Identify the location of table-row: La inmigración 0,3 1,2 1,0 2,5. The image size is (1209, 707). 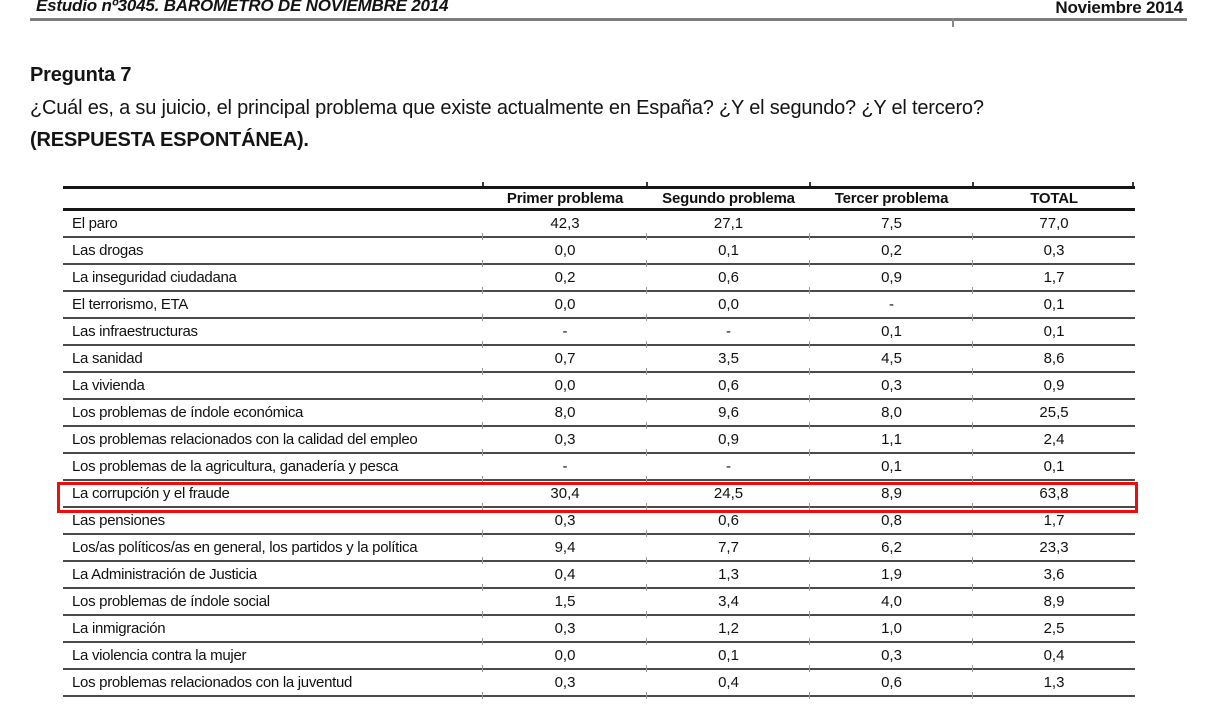
(599, 630).